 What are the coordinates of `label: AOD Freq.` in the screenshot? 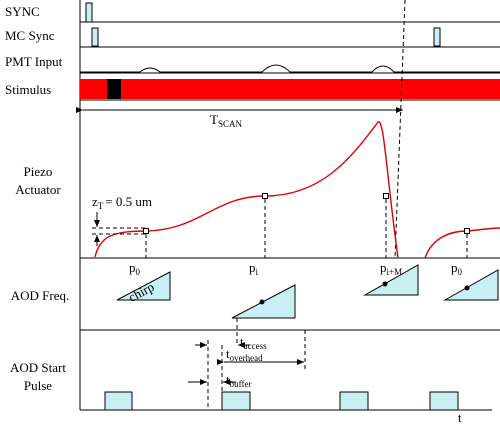 It's located at (40, 295).